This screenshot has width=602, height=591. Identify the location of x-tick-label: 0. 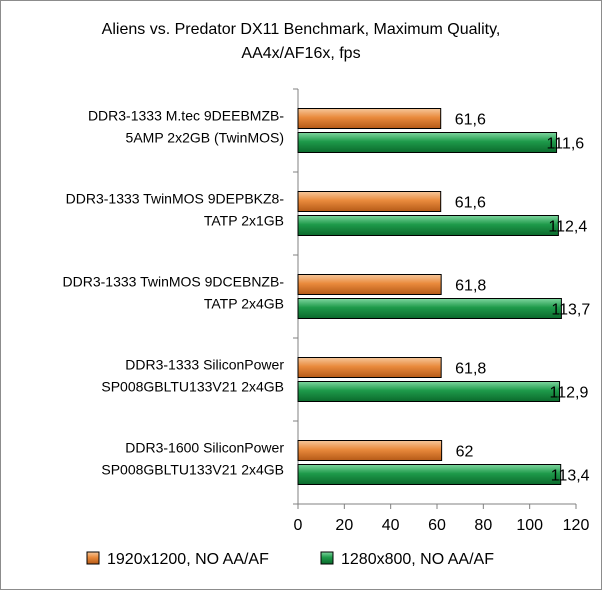
(298, 525).